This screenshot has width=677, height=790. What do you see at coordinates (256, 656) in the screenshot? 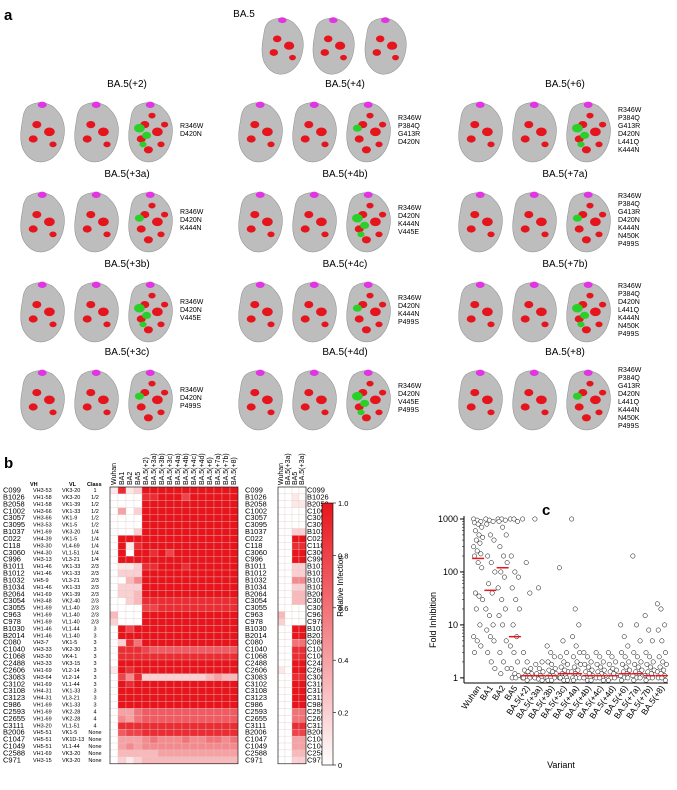
I see `antibody-label-right: C1068` at bounding box center [256, 656].